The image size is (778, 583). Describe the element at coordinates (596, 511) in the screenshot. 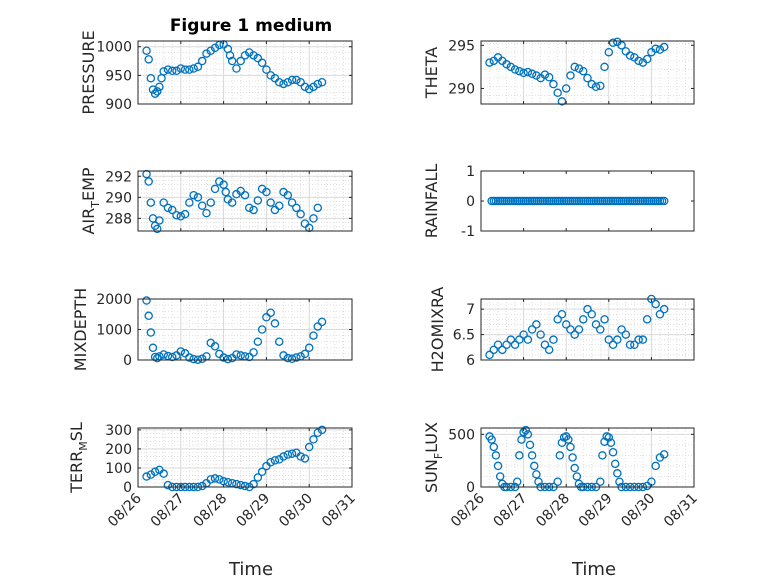

I see `x-tick-label: 08/29` at that location.